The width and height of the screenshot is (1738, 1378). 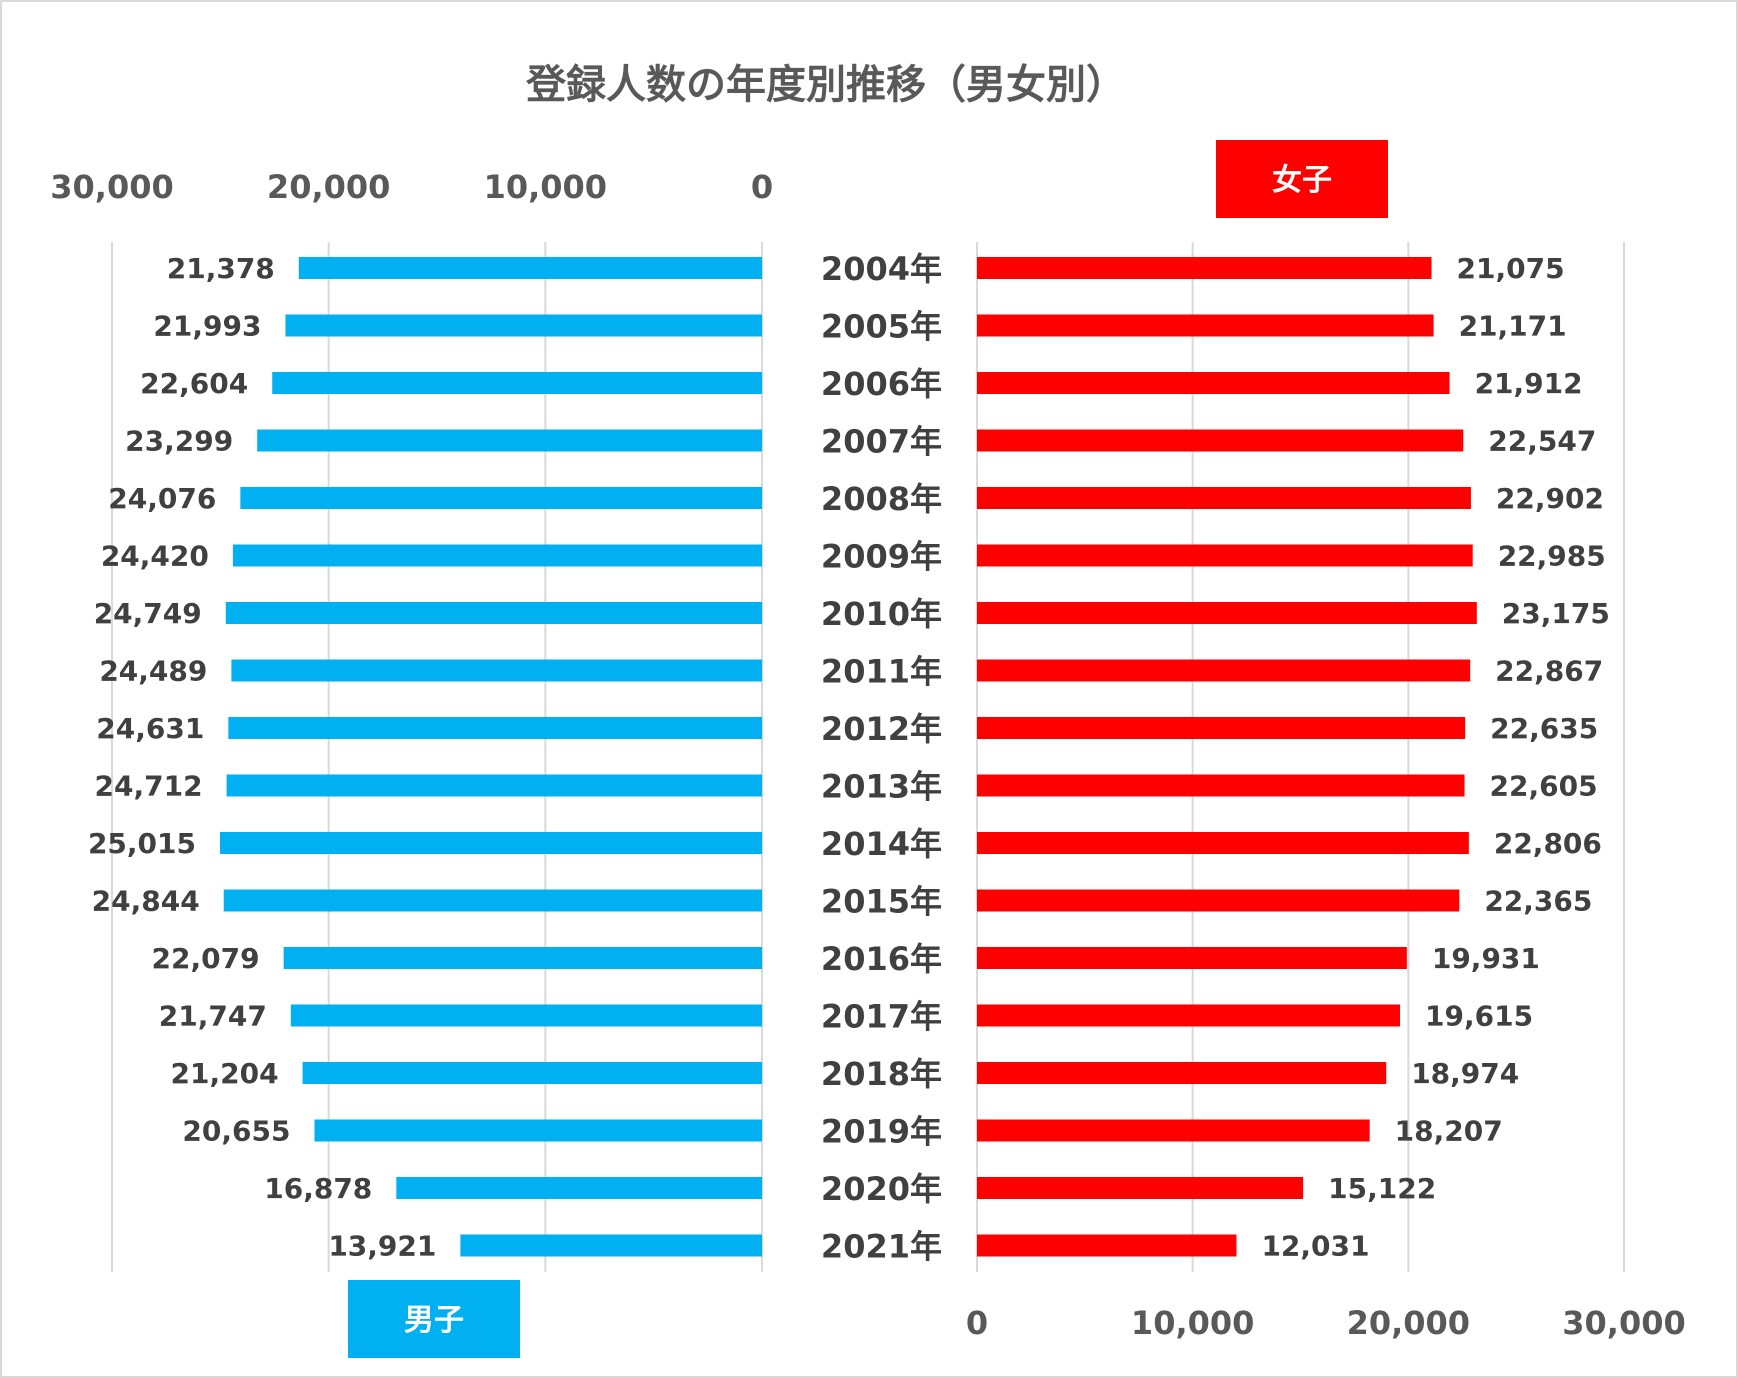 I want to click on male-data-label: 21,378, so click(x=221, y=268).